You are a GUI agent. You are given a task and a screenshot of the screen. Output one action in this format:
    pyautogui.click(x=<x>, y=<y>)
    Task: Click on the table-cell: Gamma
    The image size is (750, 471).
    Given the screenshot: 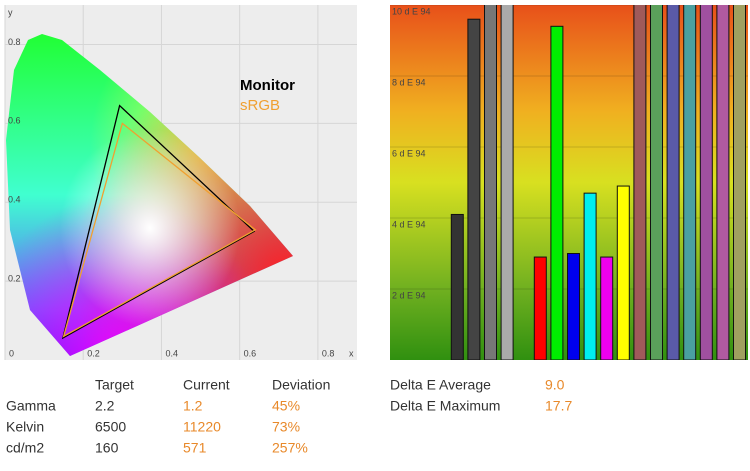 What is the action you would take?
    pyautogui.click(x=31, y=406)
    